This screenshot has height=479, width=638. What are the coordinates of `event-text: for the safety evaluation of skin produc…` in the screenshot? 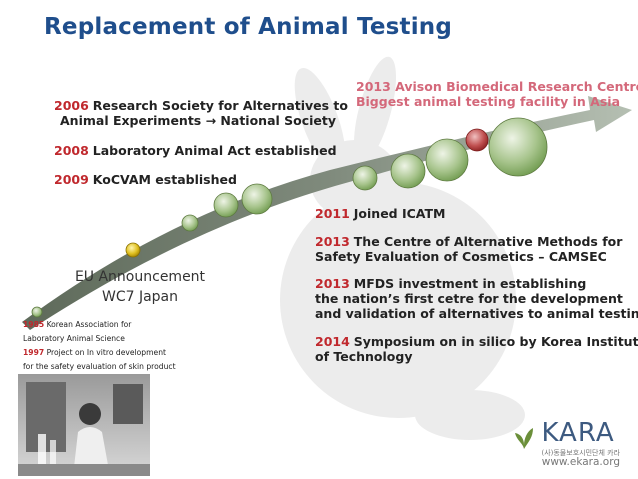 It's located at (99, 366).